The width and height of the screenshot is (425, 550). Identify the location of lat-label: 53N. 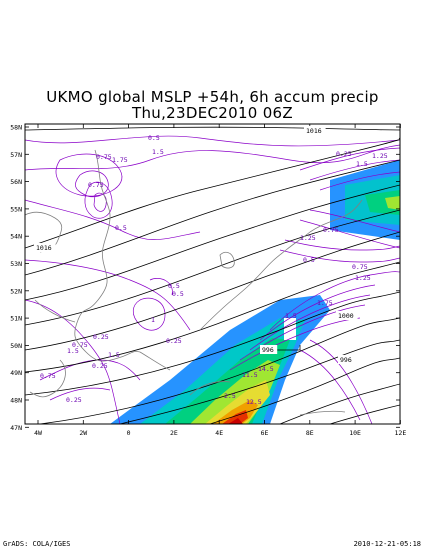
(16, 264).